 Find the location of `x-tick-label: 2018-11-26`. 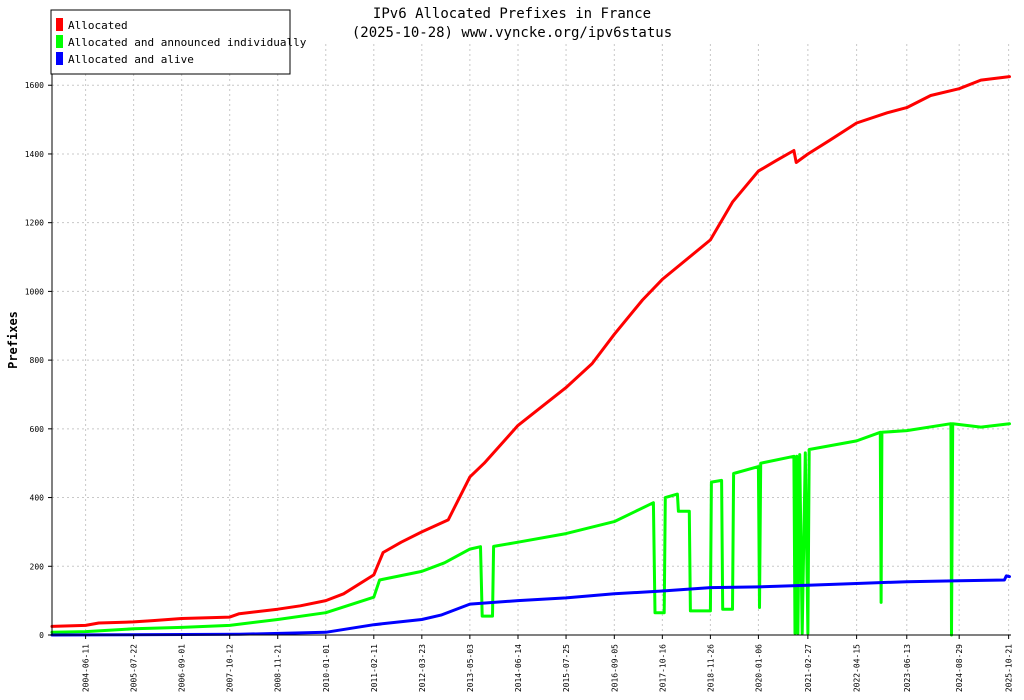

x-tick-label: 2018-11-26 is located at coordinates (710, 668).